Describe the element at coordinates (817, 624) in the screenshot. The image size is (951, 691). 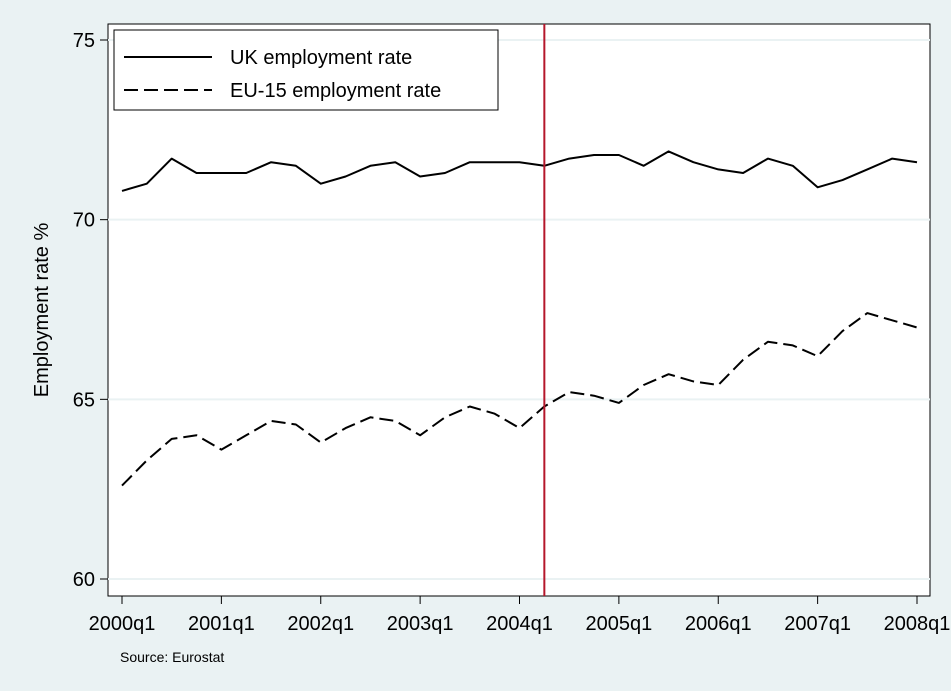
I see `x-tick-label: 2007q1` at that location.